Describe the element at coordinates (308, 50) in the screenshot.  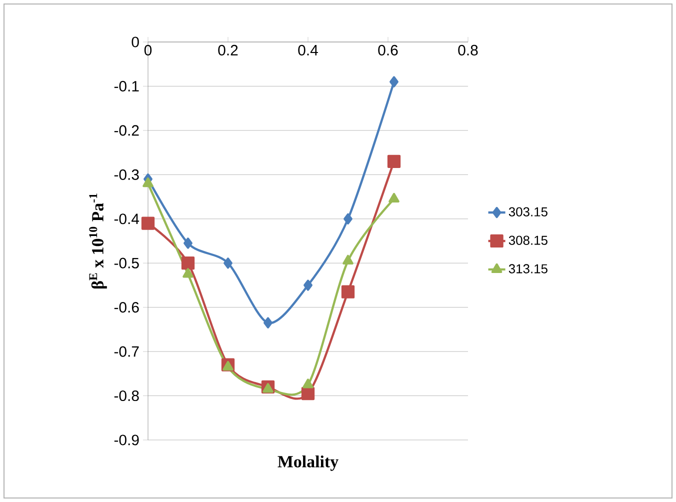
I see `x-tick-label: 0.4` at that location.